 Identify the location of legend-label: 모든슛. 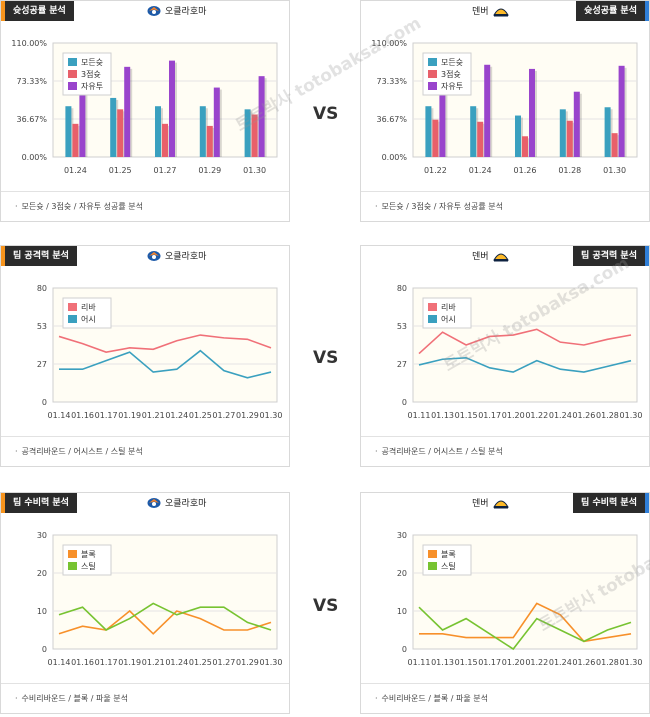
(92, 62).